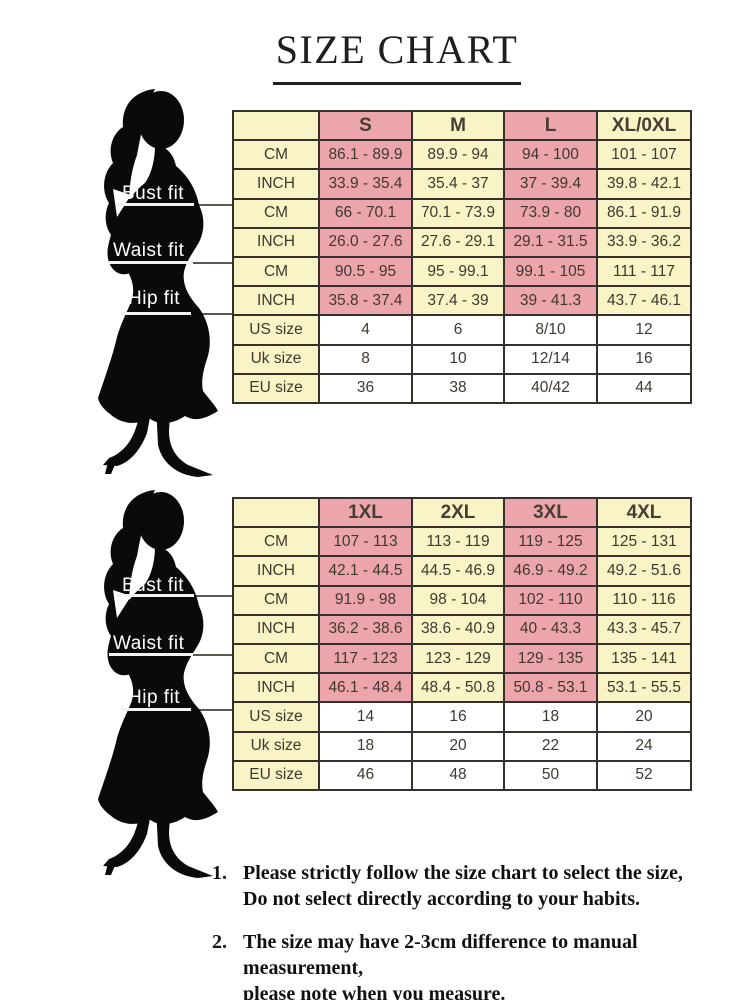  I want to click on size-cell: 48.4 - 50.8, so click(458, 688).